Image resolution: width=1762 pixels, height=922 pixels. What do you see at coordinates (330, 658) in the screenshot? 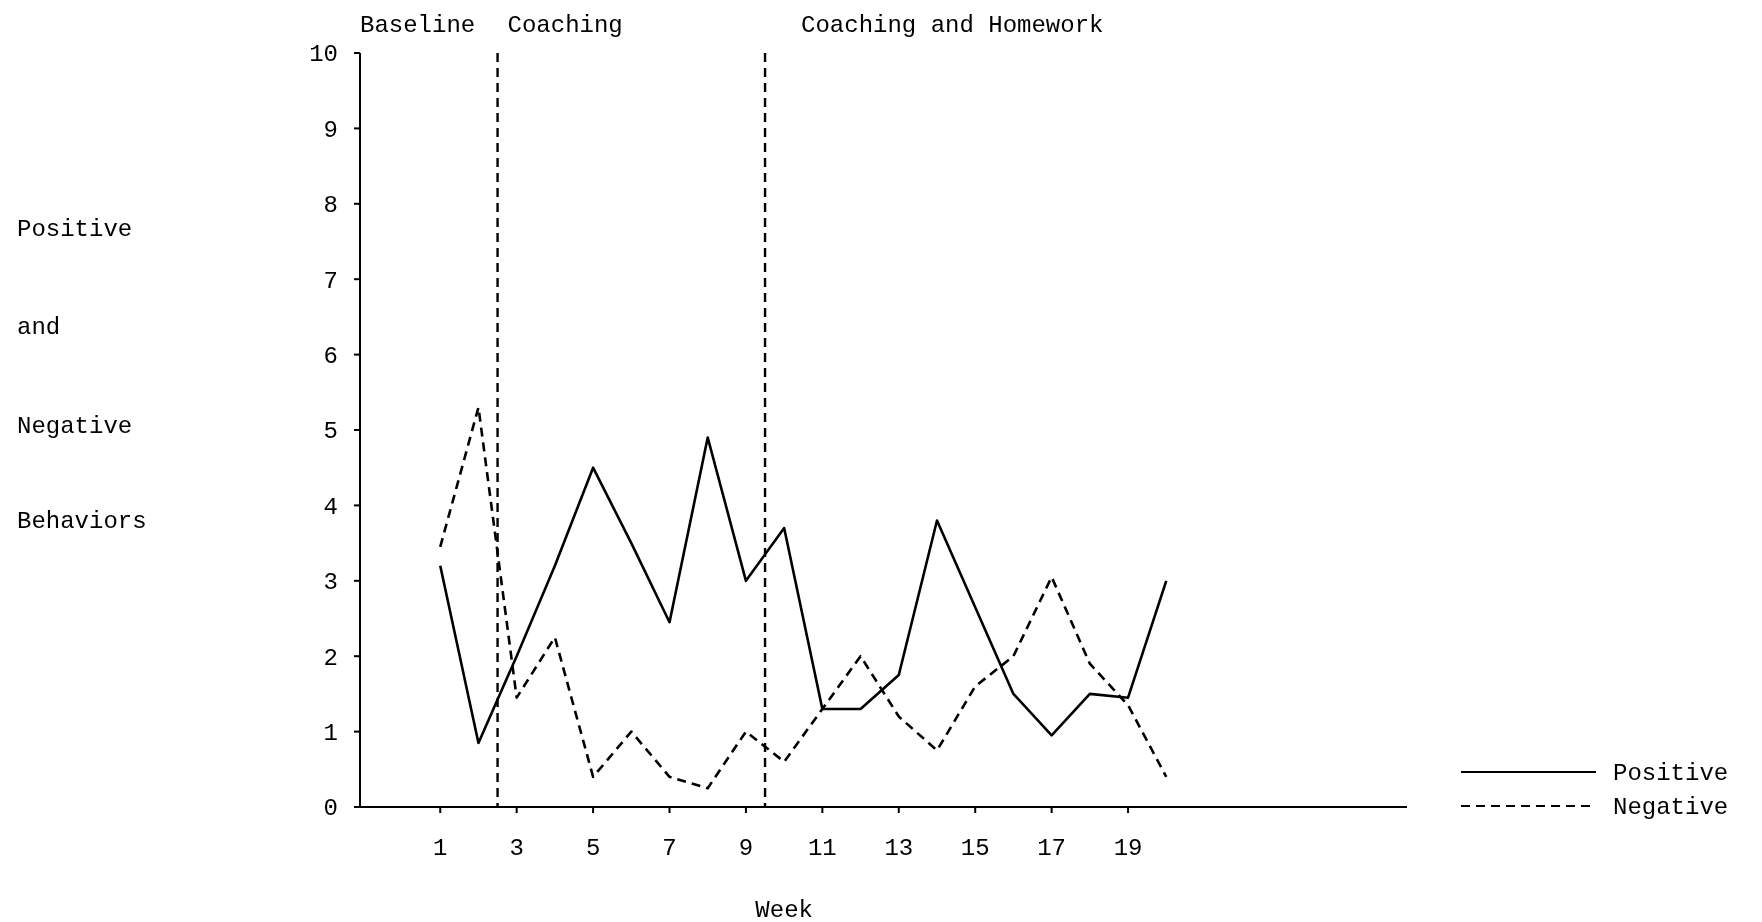
I see `y-tick-label: 2` at bounding box center [330, 658].